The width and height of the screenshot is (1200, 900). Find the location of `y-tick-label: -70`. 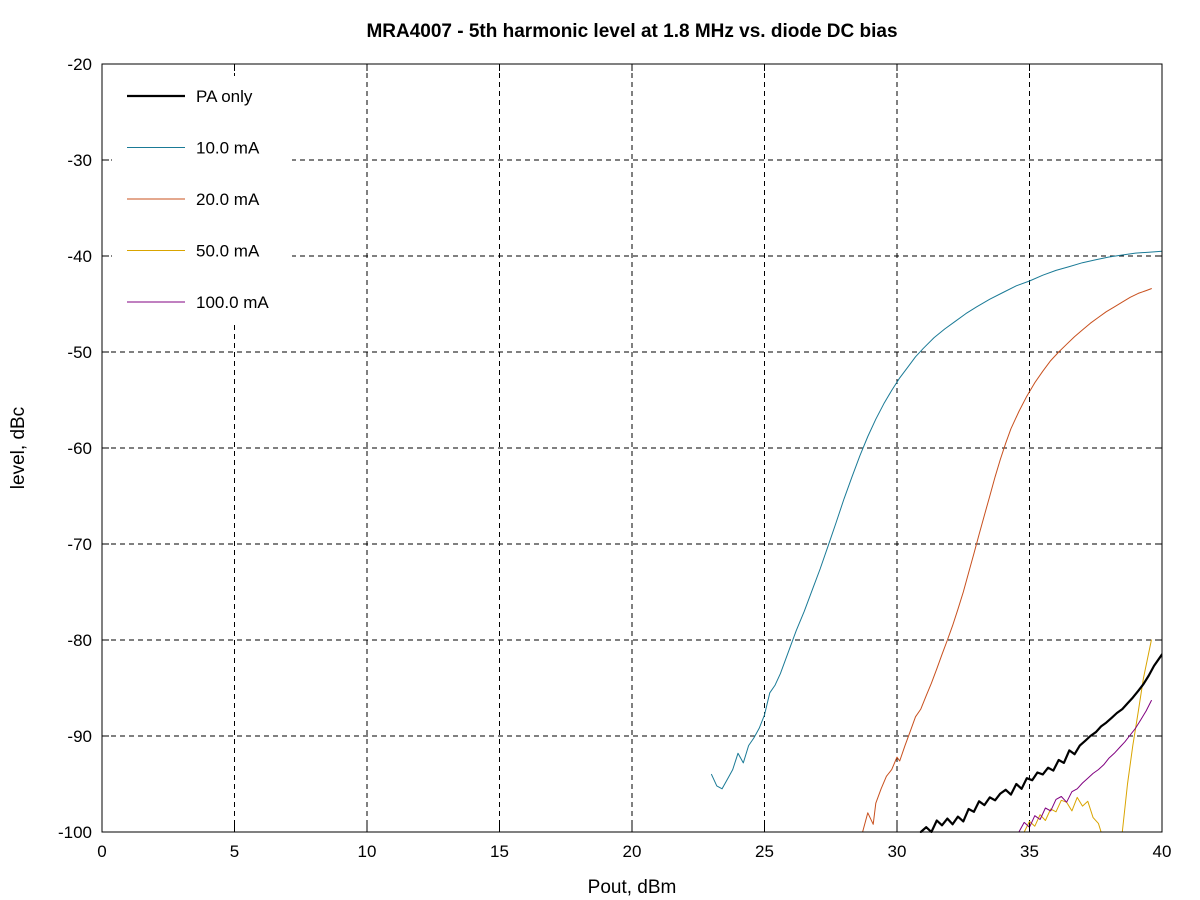

y-tick-label: -70 is located at coordinates (79, 544).